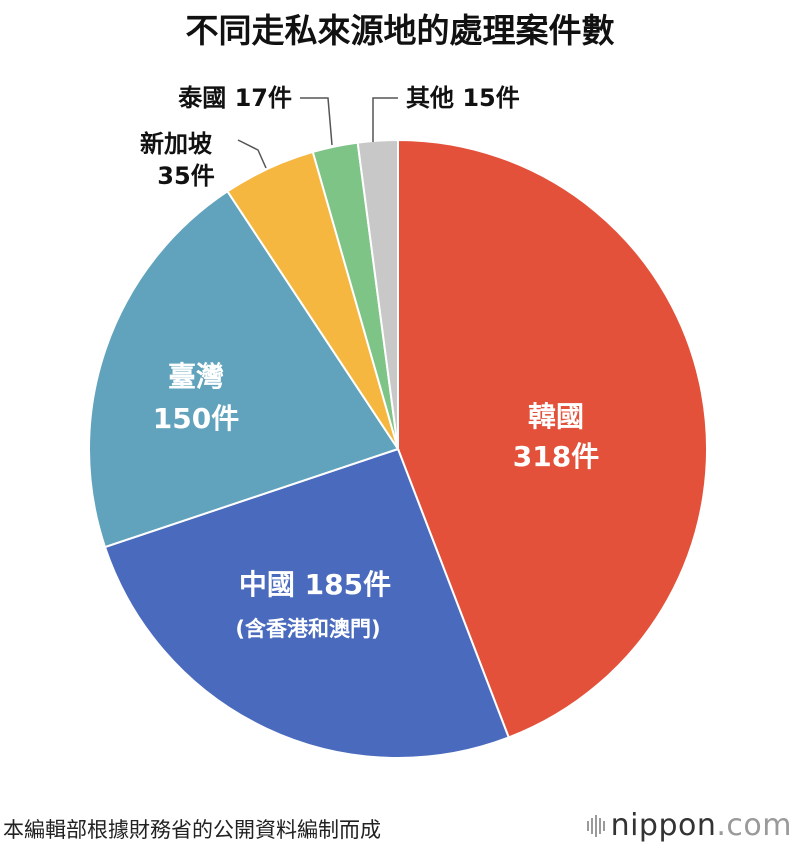 Image resolution: width=800 pixels, height=850 pixels. What do you see at coordinates (663, 825) in the screenshot?
I see `brand-main: nippon` at bounding box center [663, 825].